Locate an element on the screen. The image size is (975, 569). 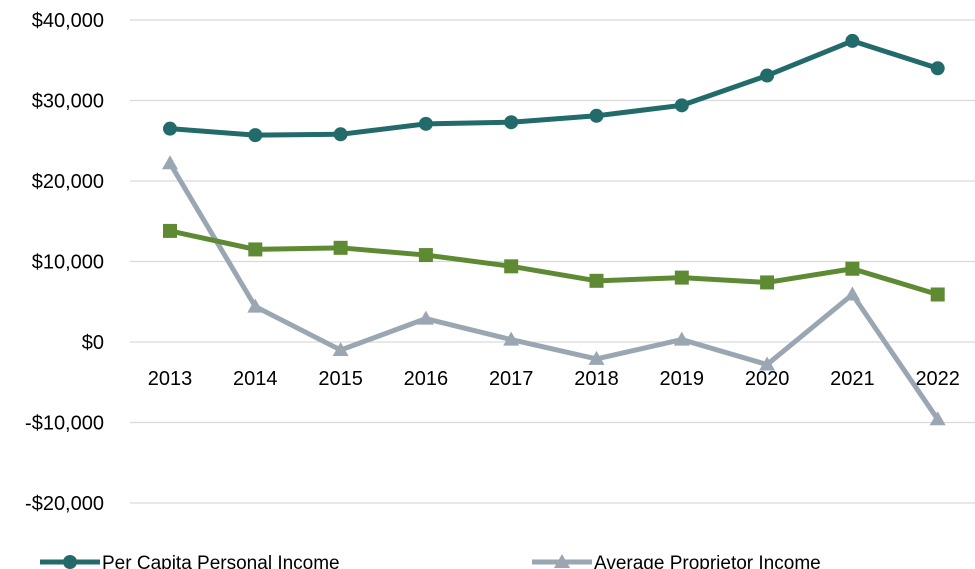
y-tick-label: $10,000 is located at coordinates (68, 263).